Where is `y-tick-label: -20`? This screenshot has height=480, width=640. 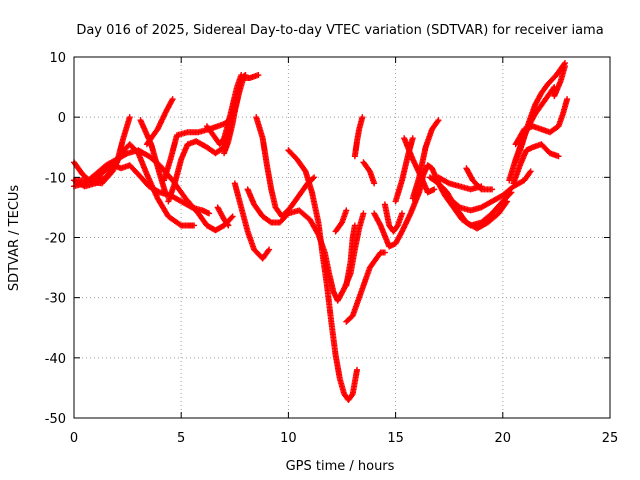
y-tick-label: -20 is located at coordinates (55, 239).